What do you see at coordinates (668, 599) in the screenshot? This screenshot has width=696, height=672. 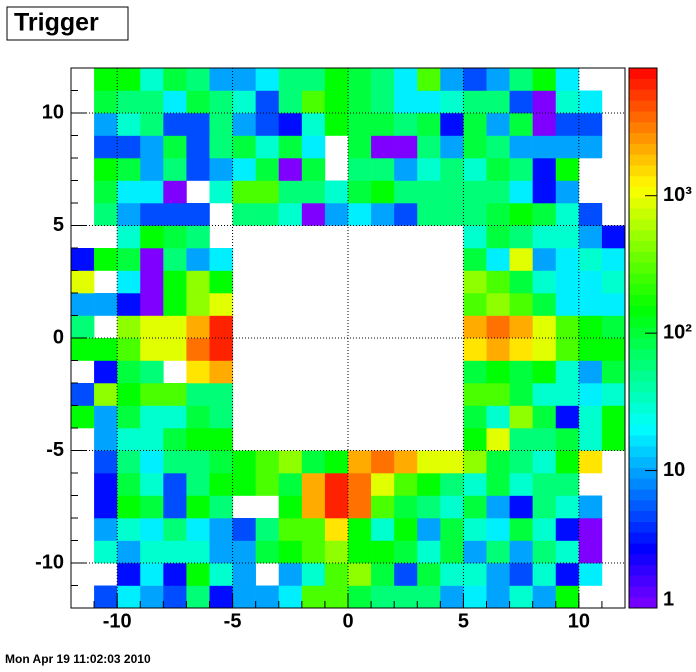 I see `z-tick-label: 1` at bounding box center [668, 599].